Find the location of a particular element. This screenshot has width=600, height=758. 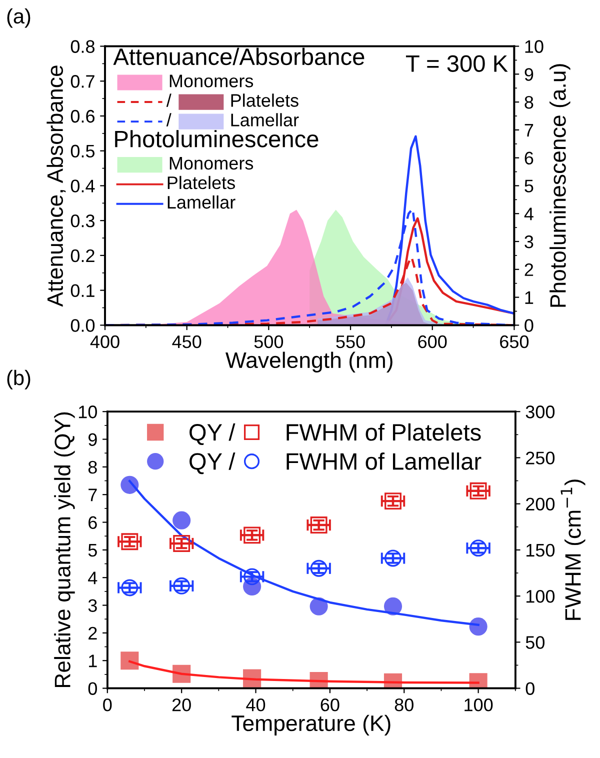

legend-label: FWHM of Platelets is located at coordinates (383, 432).